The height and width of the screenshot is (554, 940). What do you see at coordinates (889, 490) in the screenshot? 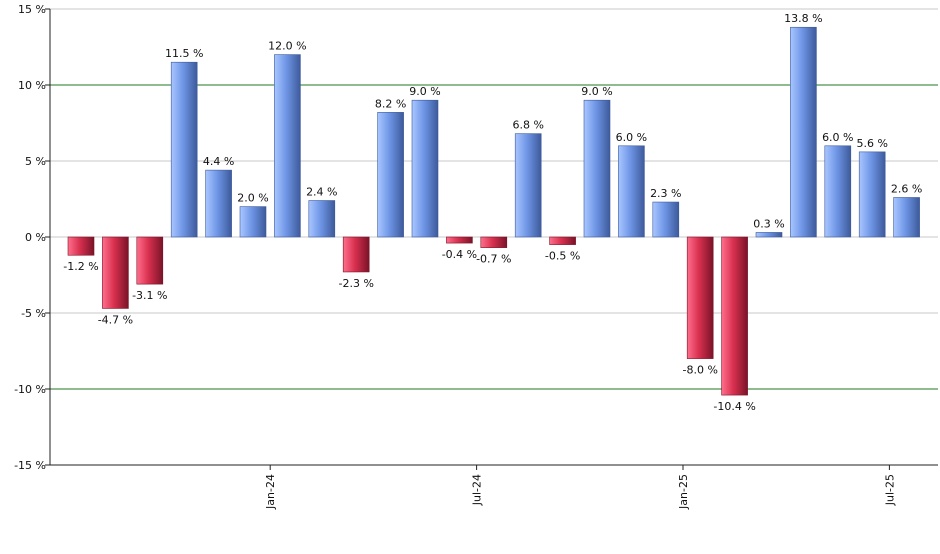
I see `x-axis-tick-label: Jul-25` at bounding box center [889, 490].